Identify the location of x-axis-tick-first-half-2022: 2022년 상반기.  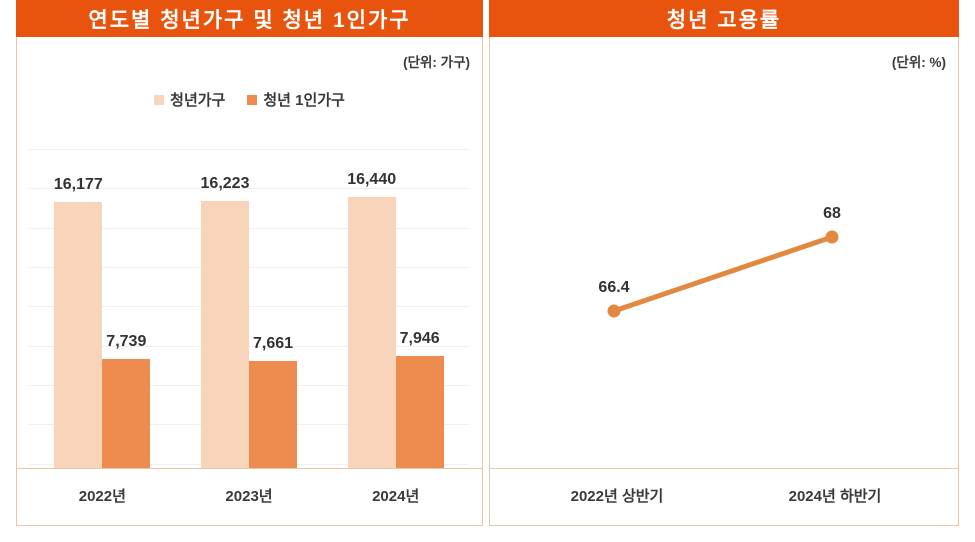
(617, 496).